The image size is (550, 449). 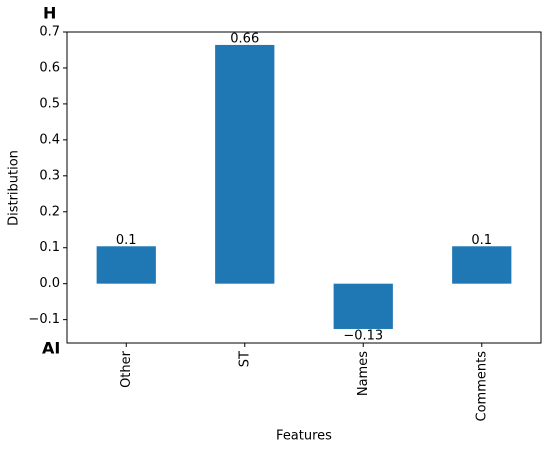 What do you see at coordinates (14, 188) in the screenshot?
I see `y-axis-label: Distribution` at bounding box center [14, 188].